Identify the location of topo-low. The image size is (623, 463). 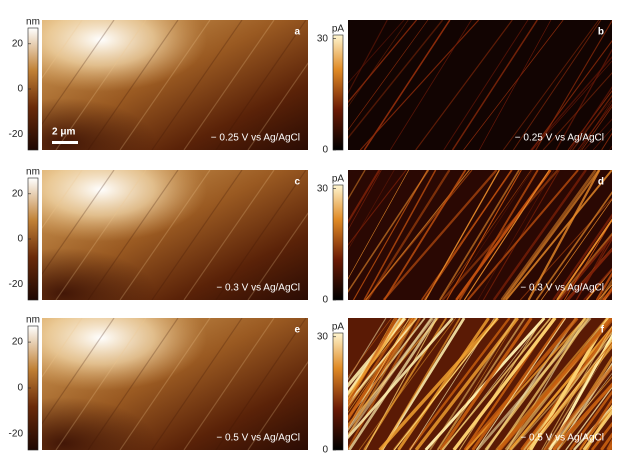
(175, 384).